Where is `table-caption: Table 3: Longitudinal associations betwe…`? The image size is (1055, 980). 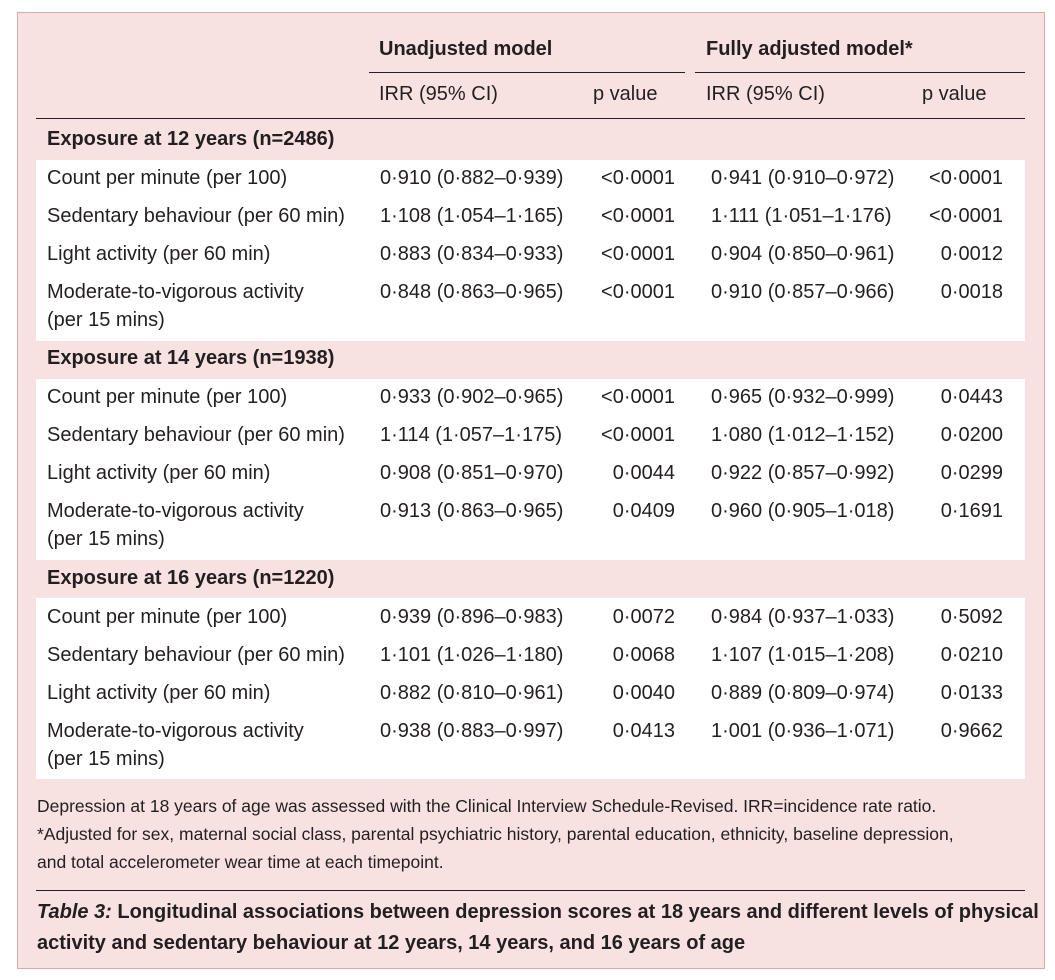
table-caption: Table 3: Longitudinal associations betwe… is located at coordinates (538, 912).